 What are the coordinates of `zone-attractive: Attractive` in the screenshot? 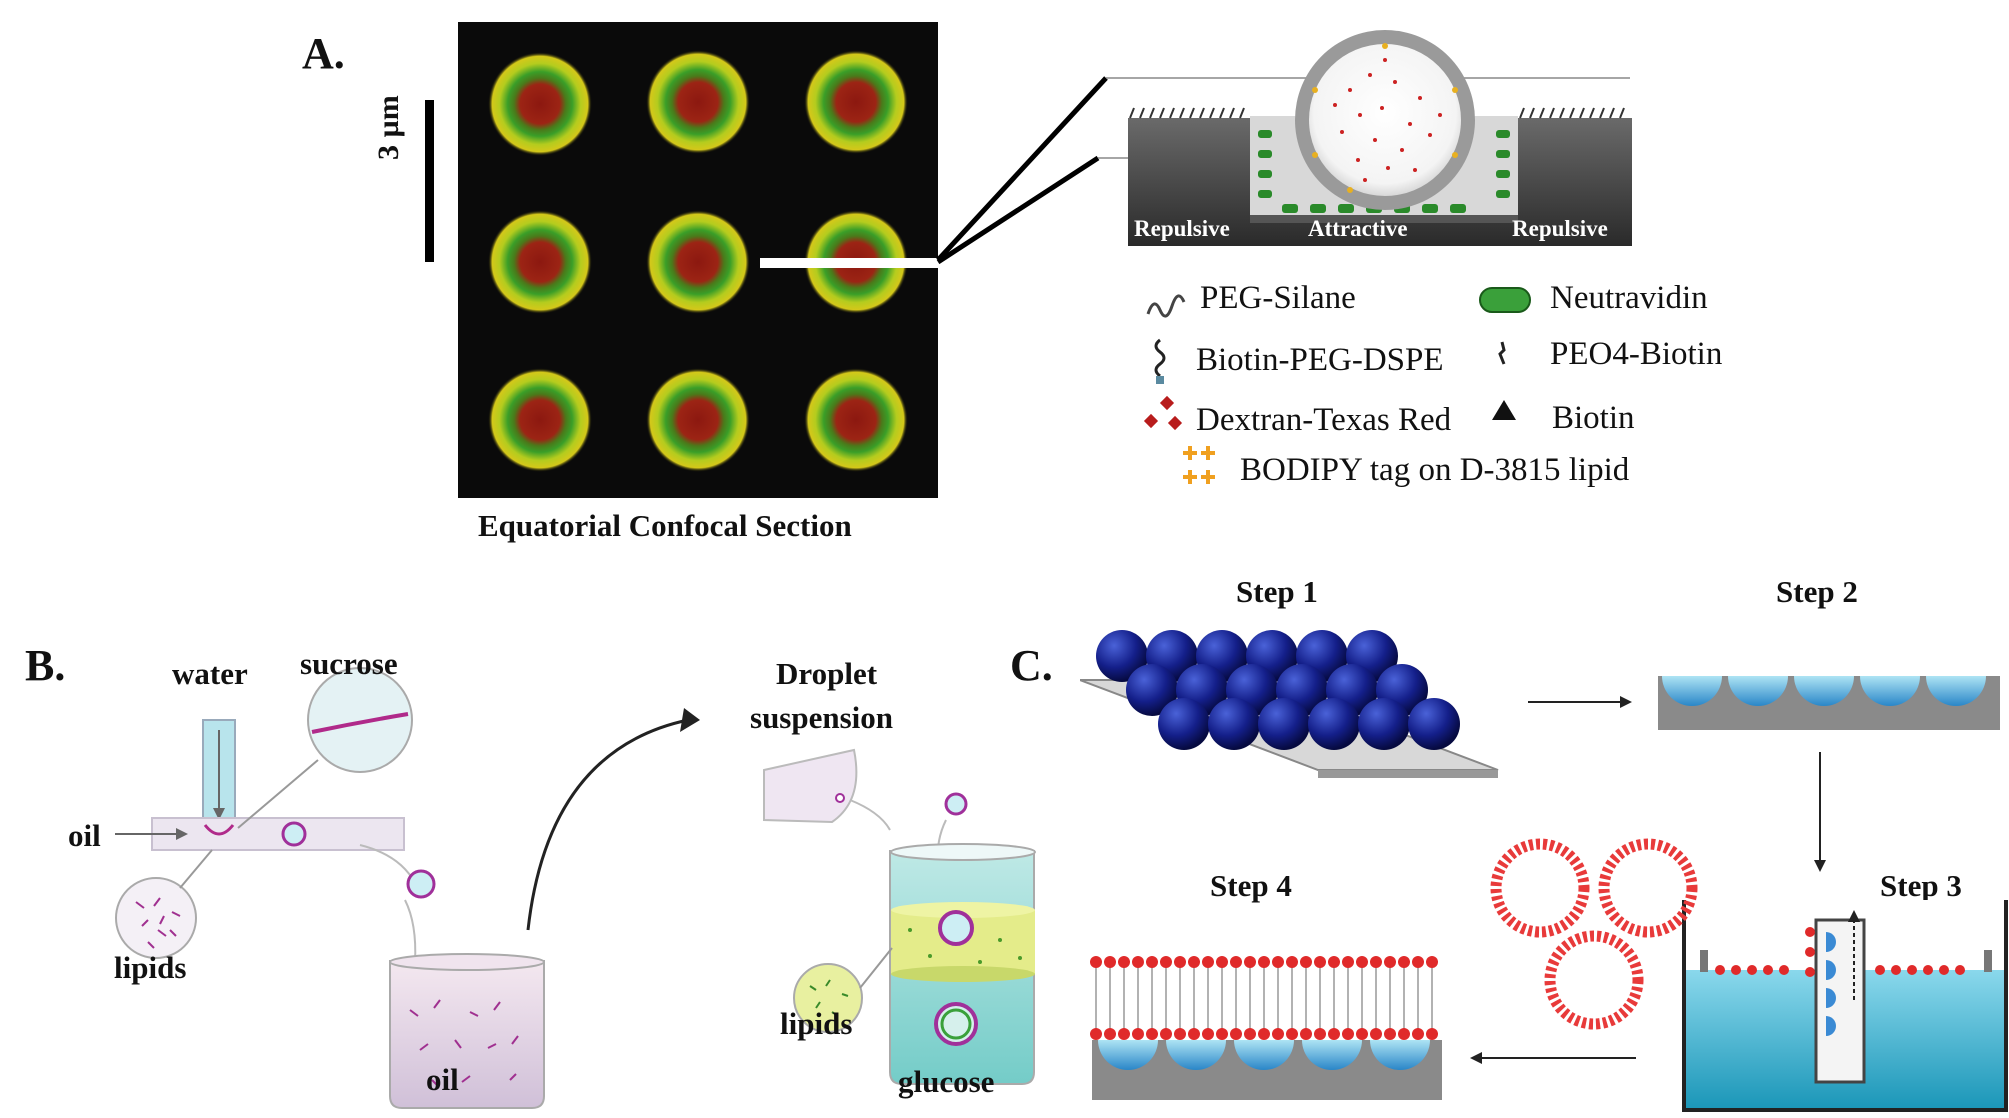 It's located at (1358, 228).